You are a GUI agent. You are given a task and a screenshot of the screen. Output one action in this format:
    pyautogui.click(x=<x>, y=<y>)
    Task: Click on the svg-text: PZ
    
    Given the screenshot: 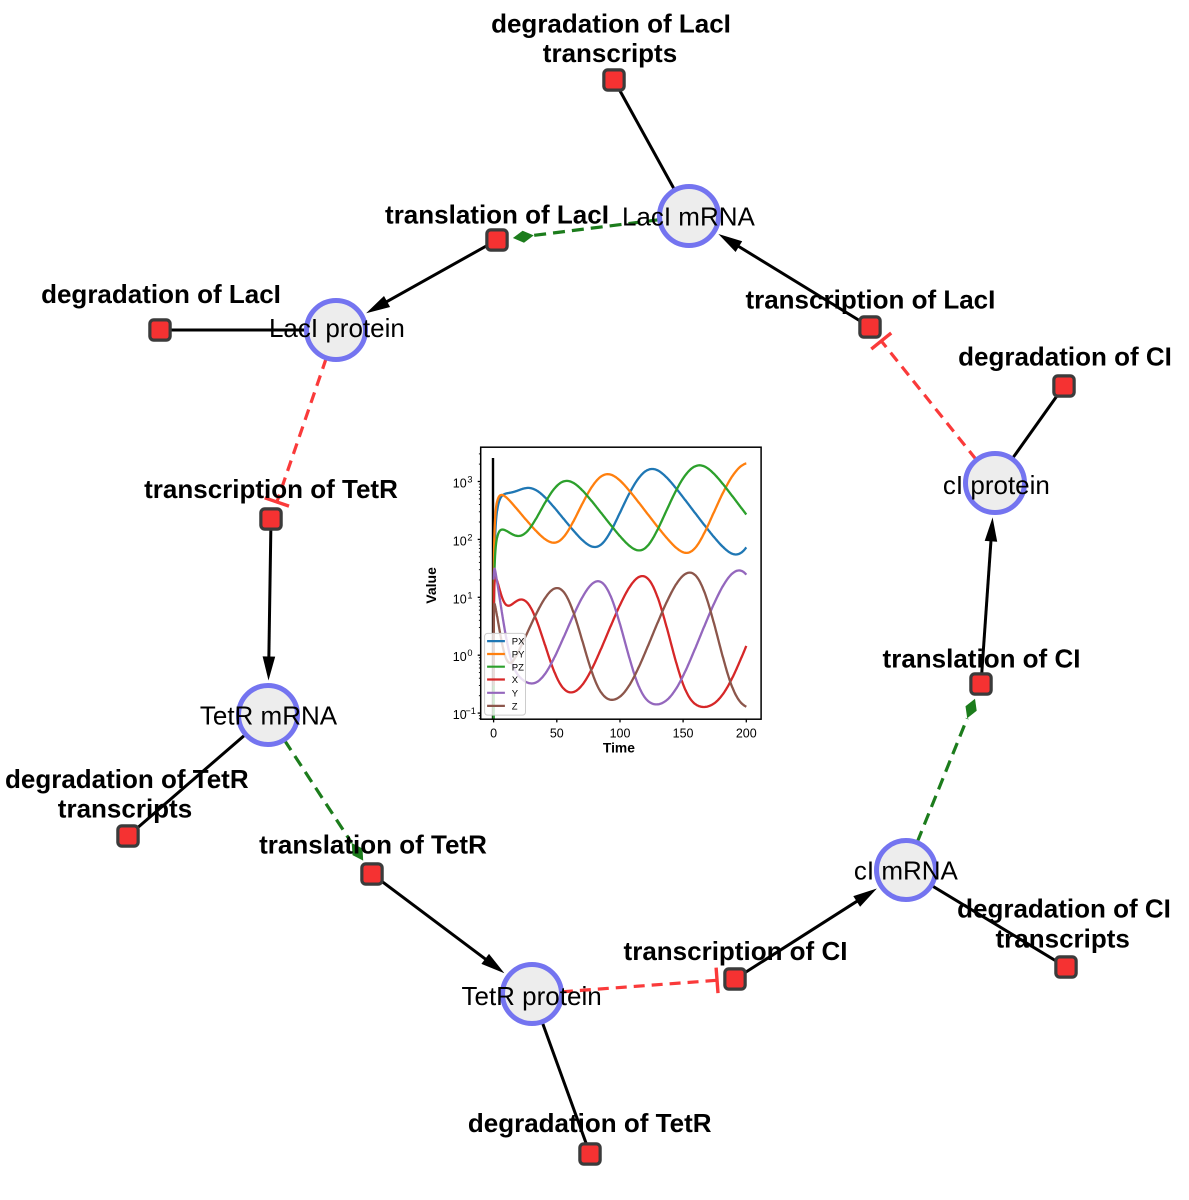 What is the action you would take?
    pyautogui.click(x=518, y=667)
    